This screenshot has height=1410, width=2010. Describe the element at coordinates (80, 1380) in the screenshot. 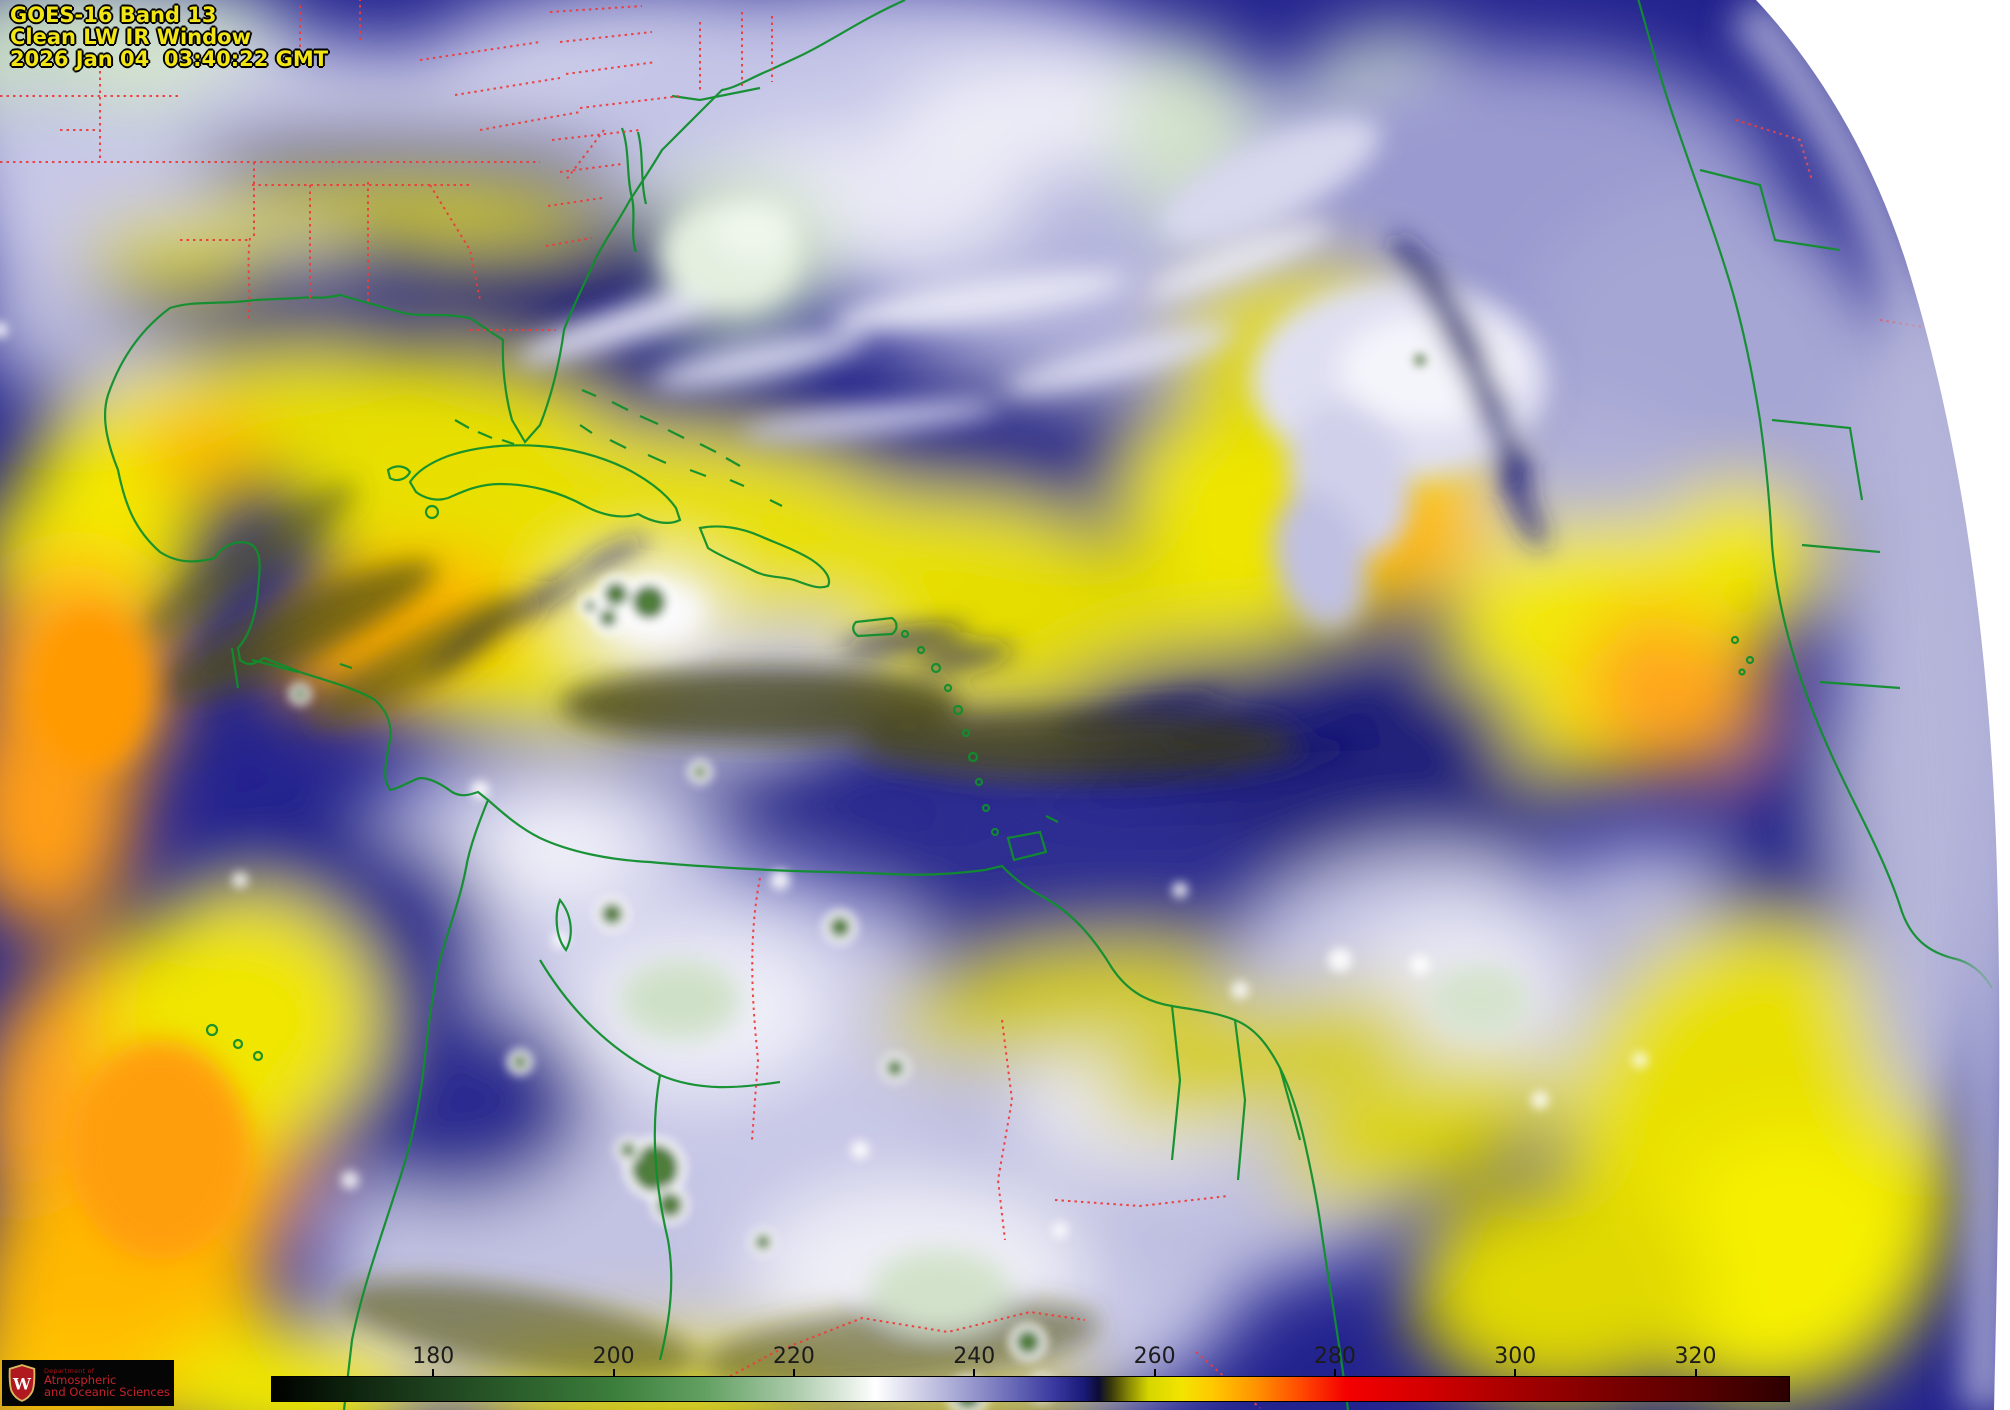

I see `logo-name-line1: Atmospheric` at that location.